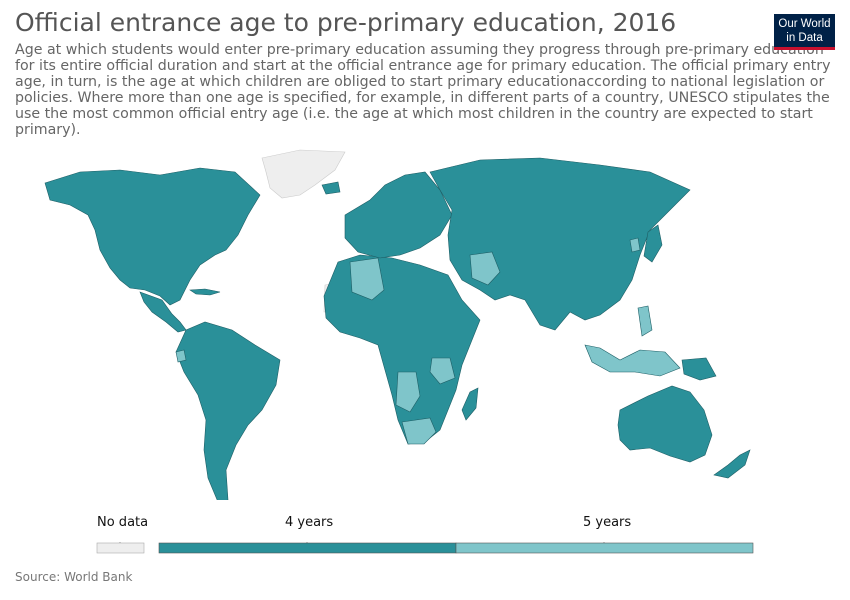  I want to click on legend-bar, so click(425, 548).